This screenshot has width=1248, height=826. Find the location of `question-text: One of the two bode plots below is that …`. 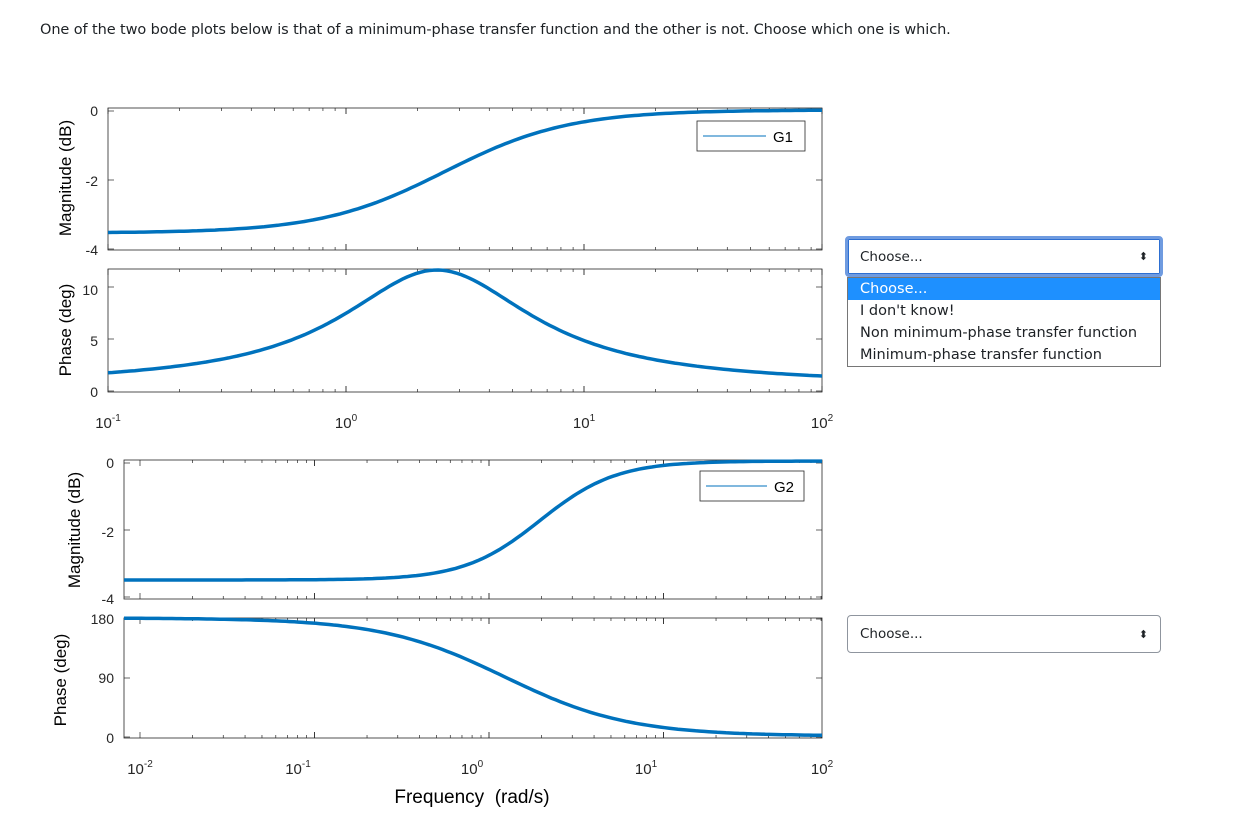

question-text: One of the two bode plots below is that … is located at coordinates (495, 30).